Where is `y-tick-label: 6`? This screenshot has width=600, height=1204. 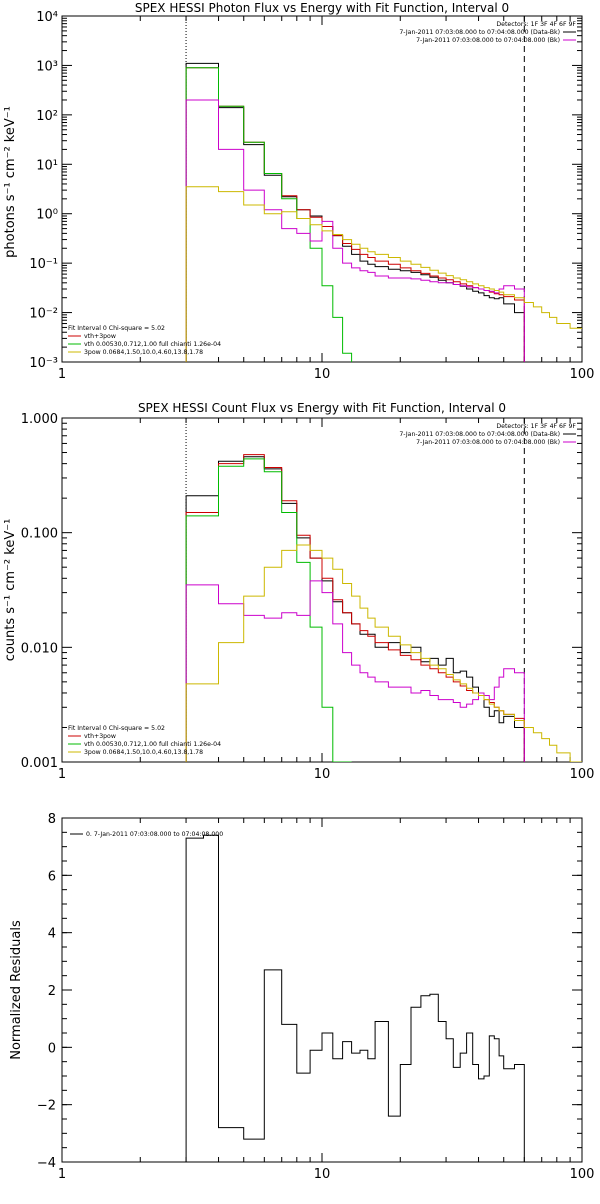 y-tick-label: 6 is located at coordinates (52, 876).